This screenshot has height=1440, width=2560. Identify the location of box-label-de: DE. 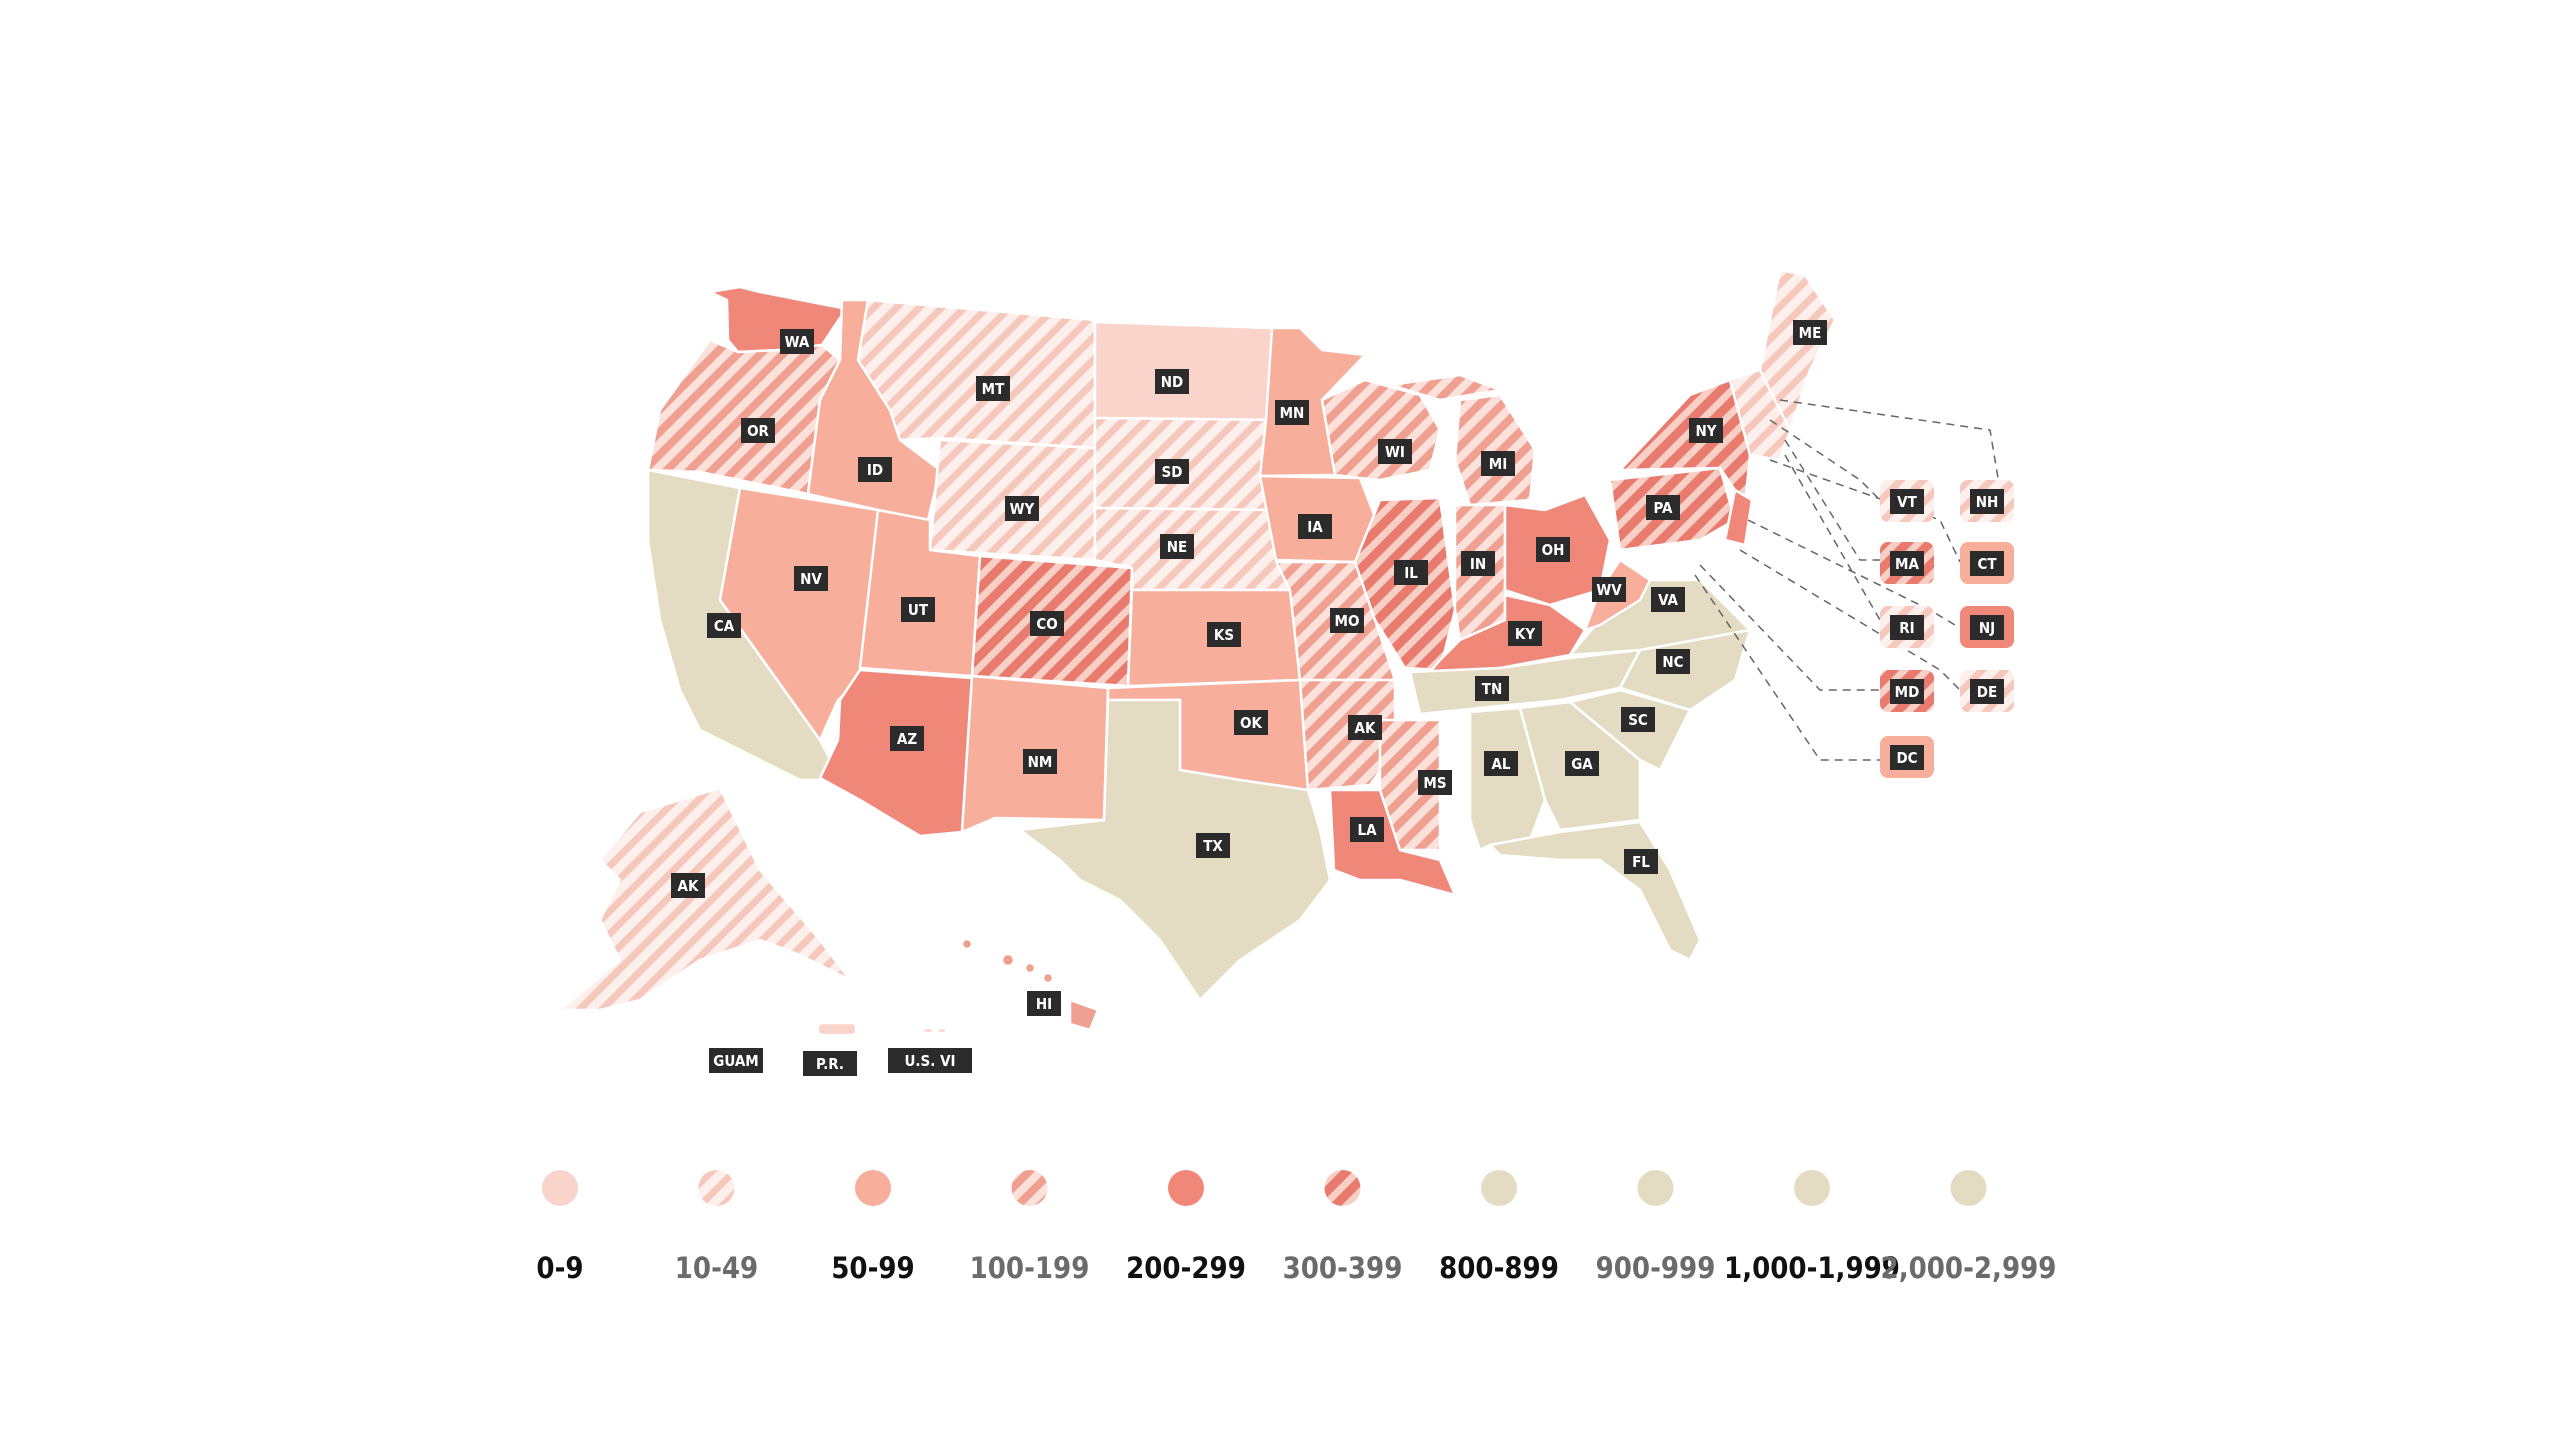
(1987, 691).